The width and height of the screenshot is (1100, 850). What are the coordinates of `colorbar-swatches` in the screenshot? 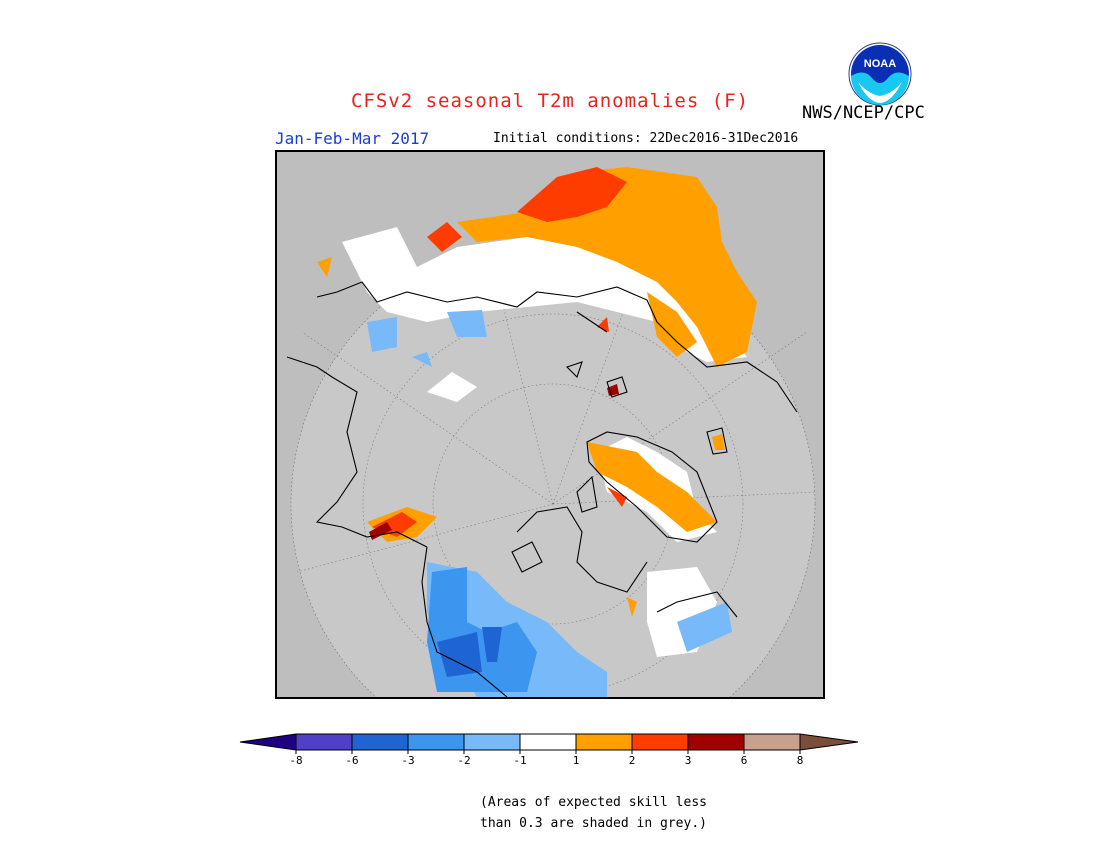 It's located at (549, 742).